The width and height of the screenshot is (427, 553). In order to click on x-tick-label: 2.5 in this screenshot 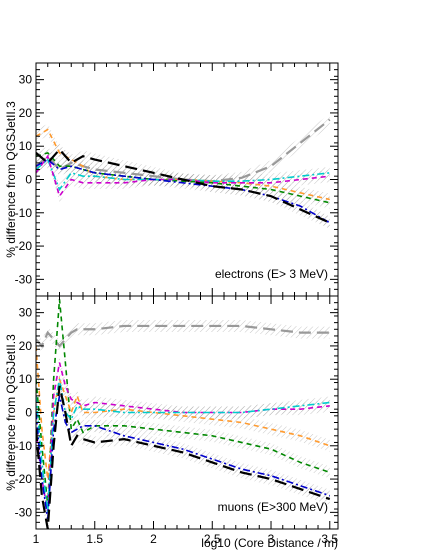, I will do `click(212, 539)`.